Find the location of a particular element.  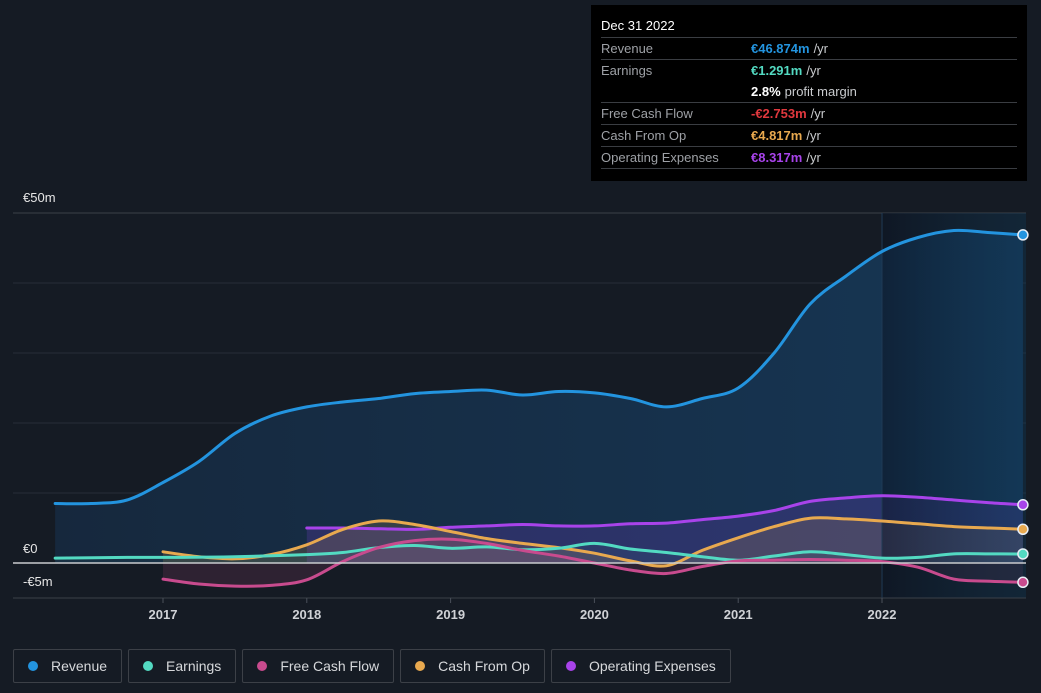

tooltip-row-value: €4.817m is located at coordinates (777, 135).